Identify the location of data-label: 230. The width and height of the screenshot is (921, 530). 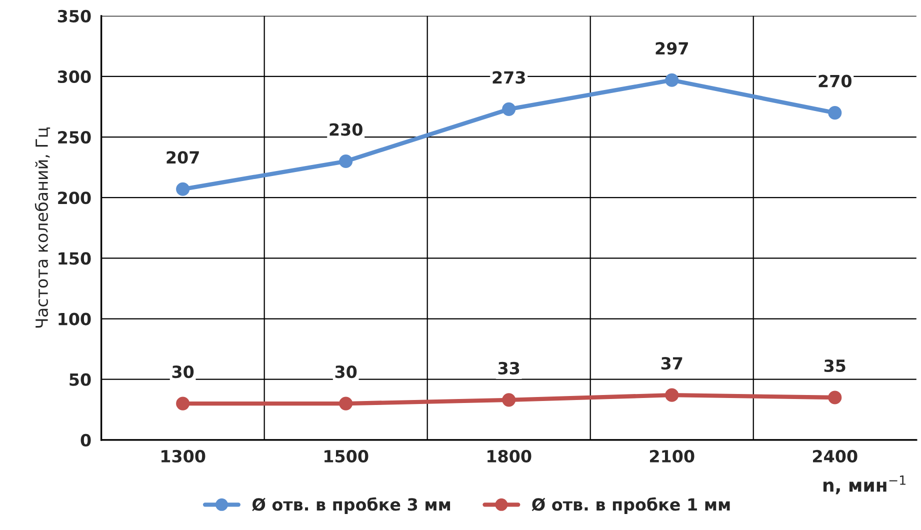
(346, 129).